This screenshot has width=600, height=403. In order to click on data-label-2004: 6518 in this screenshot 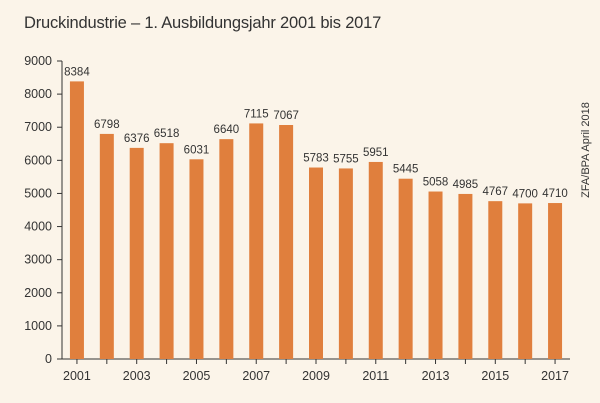, I will do `click(167, 134)`.